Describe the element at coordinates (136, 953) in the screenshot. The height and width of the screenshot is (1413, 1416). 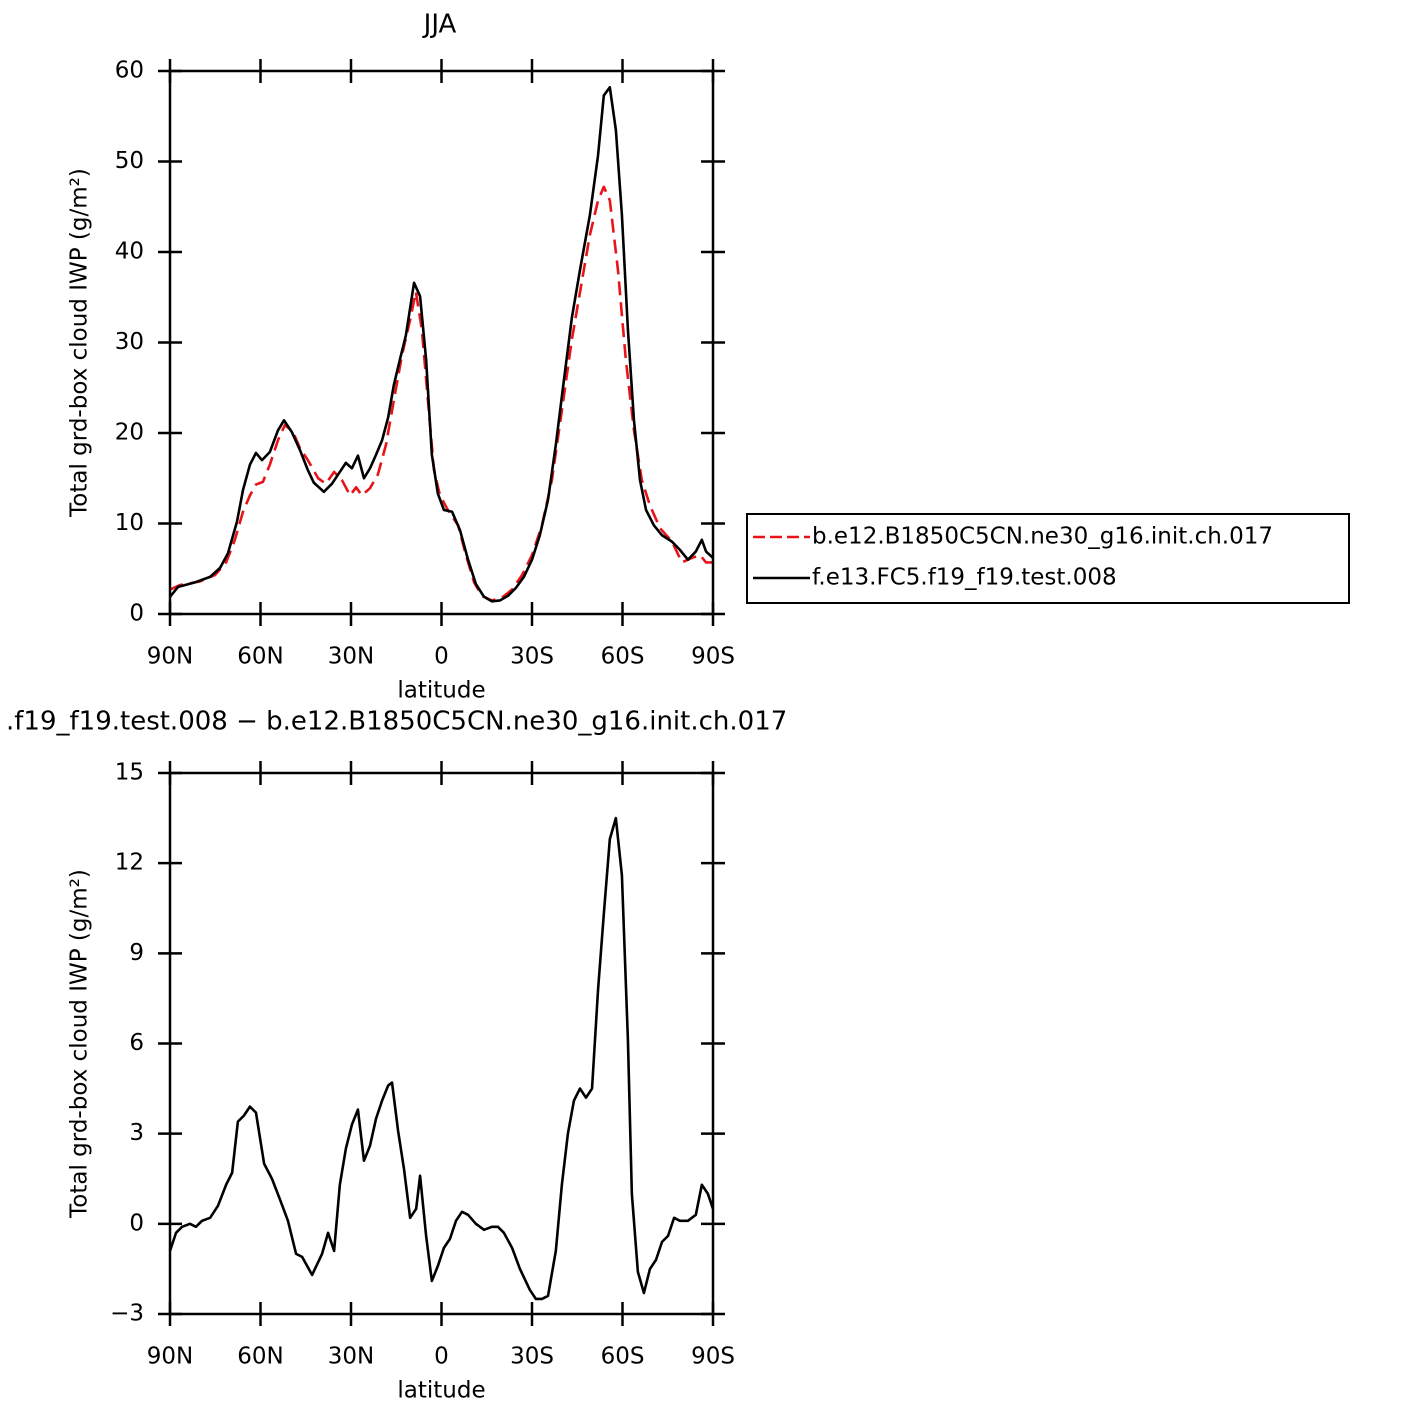
I see `y-tick-label: 9` at that location.